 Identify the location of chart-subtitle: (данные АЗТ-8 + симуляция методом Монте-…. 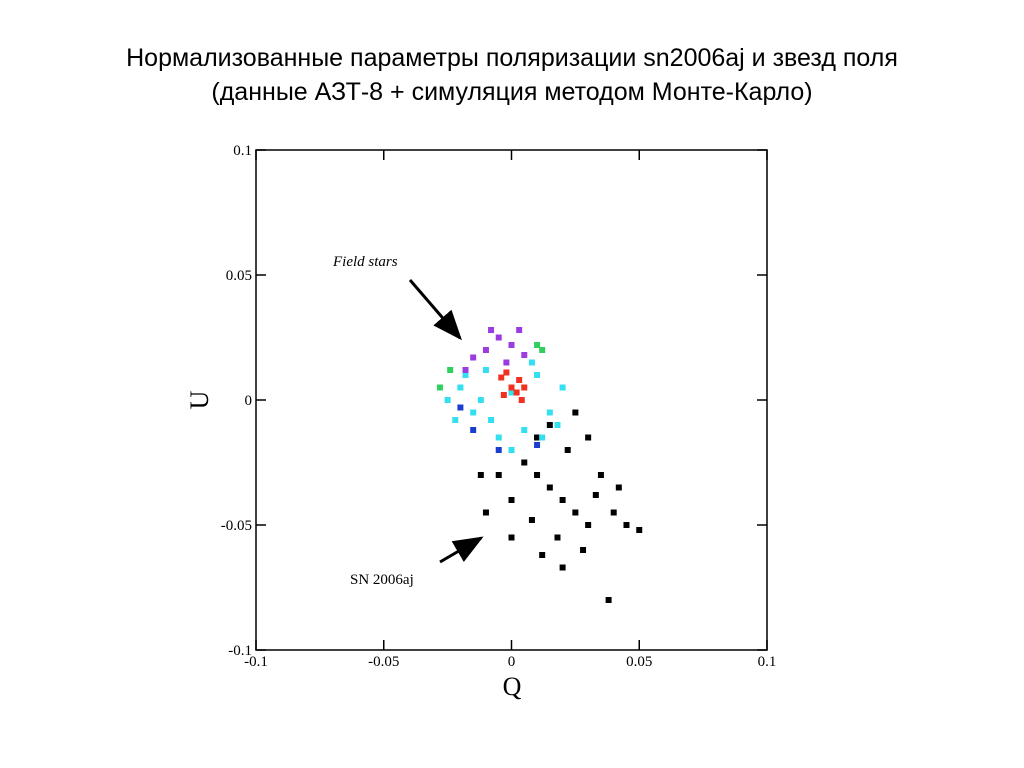
(511, 92).